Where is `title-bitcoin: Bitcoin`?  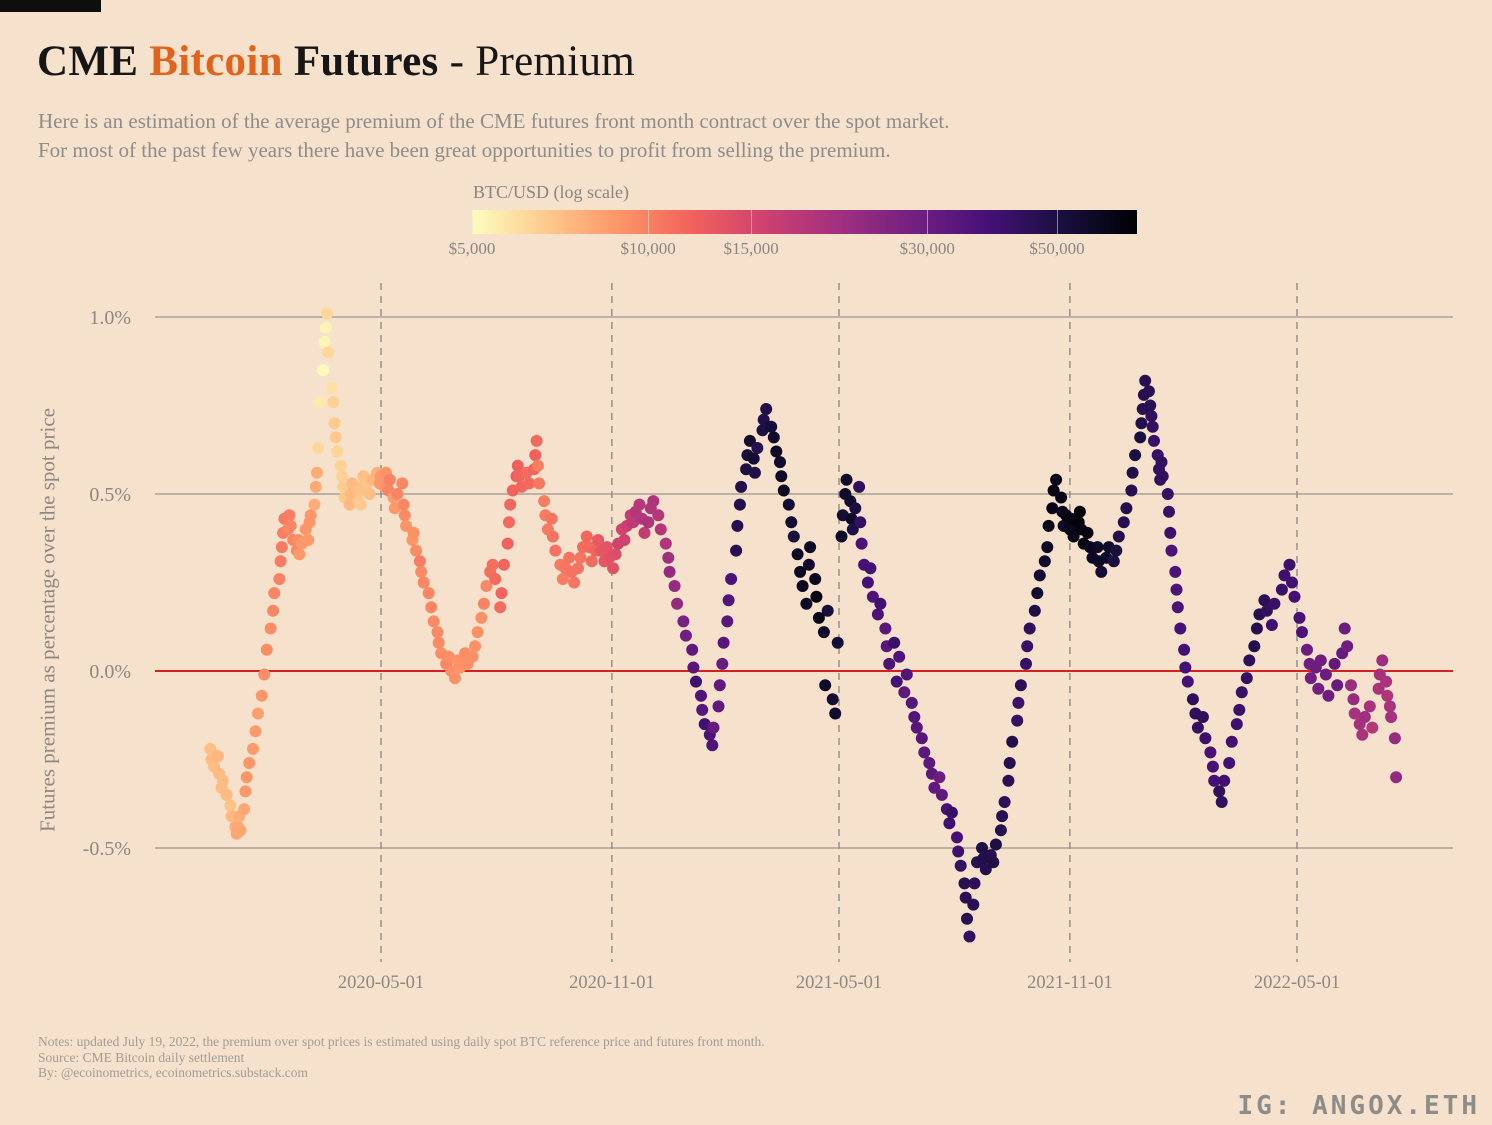
title-bitcoin: Bitcoin is located at coordinates (216, 61).